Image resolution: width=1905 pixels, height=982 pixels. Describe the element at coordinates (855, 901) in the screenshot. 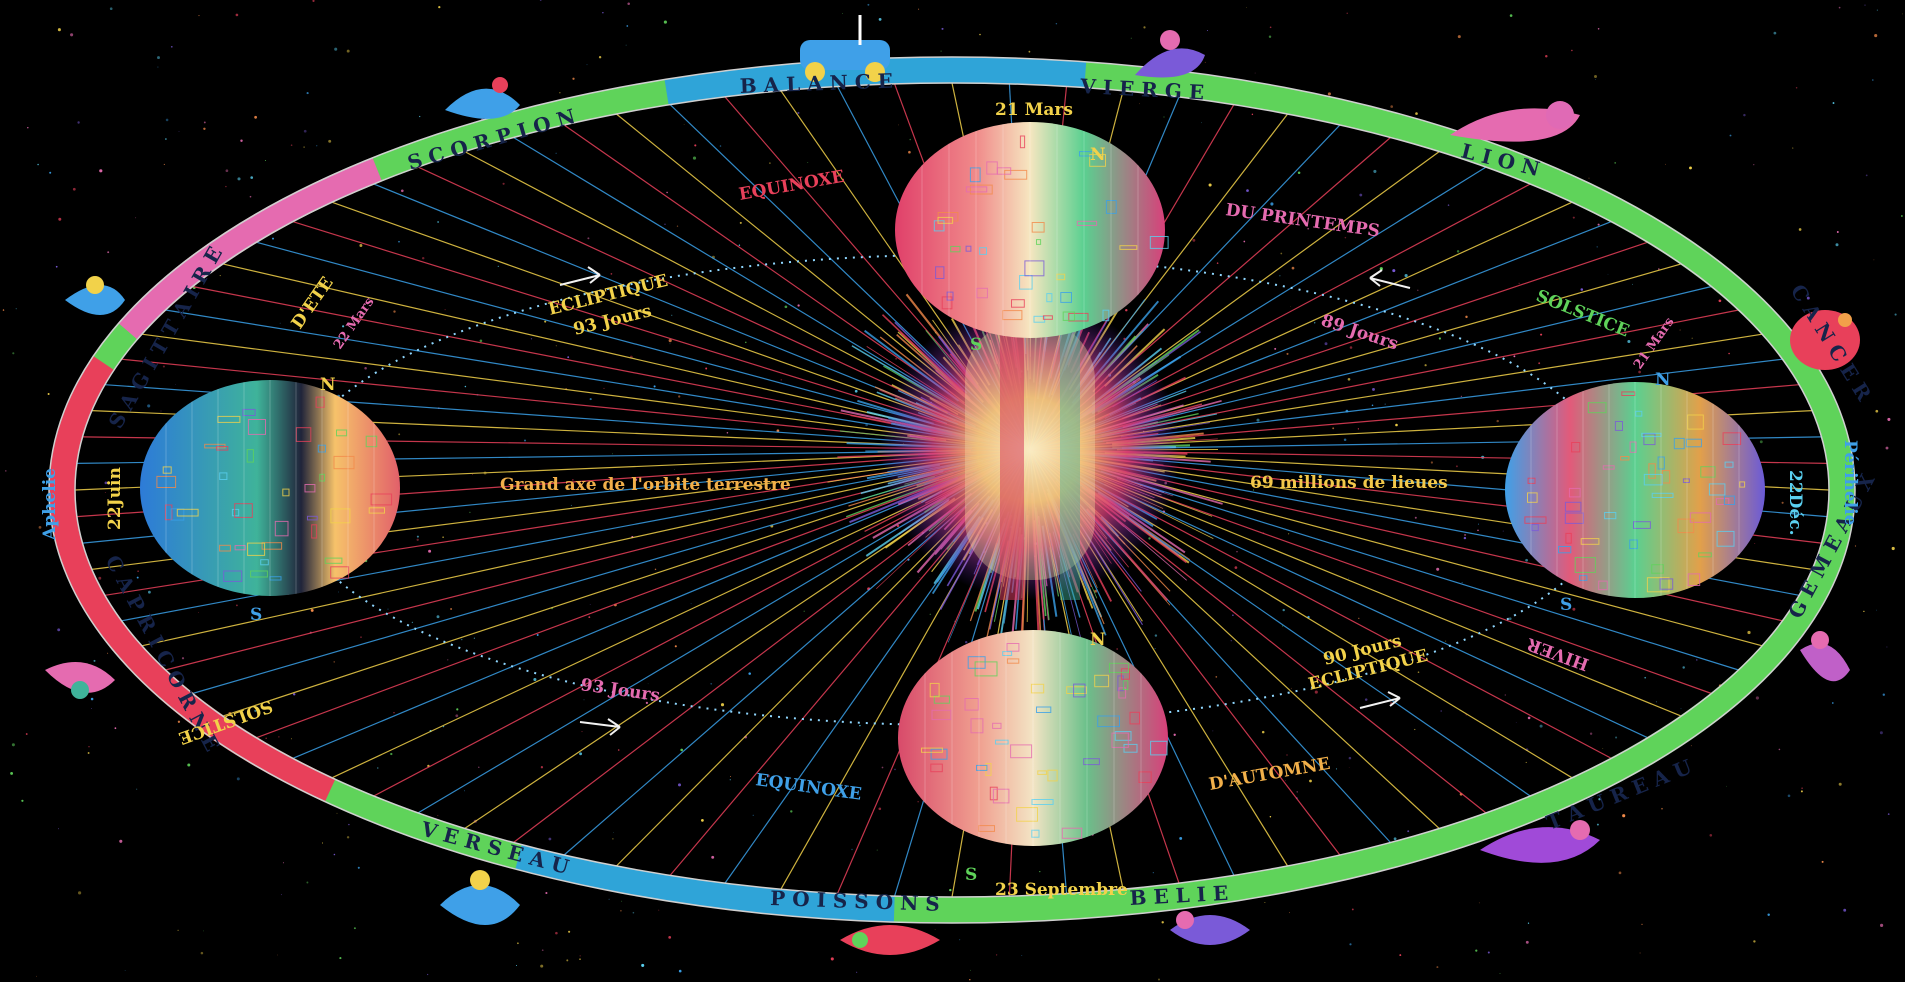

I see `label-poissons: P O I S S O N S` at that location.